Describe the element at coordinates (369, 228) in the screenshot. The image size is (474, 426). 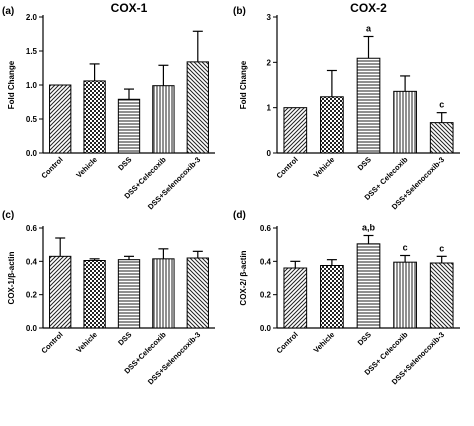
I see `significance-label: a,b` at that location.